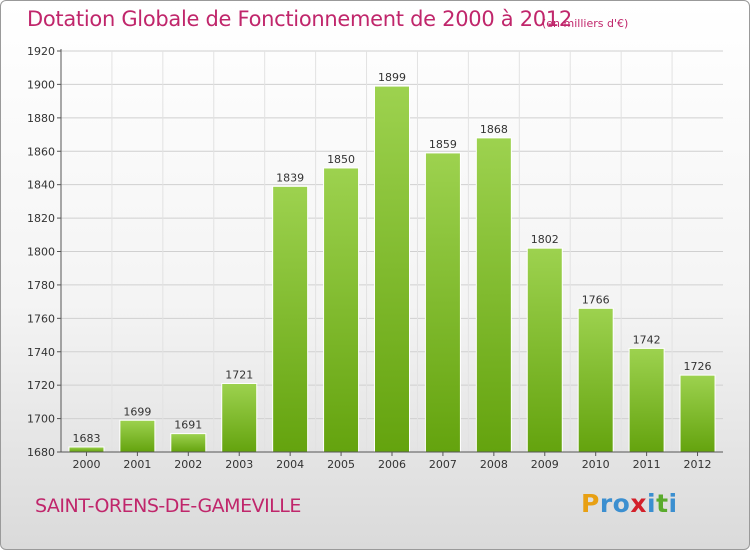  What do you see at coordinates (585, 23) in the screenshot?
I see `chart-unit: (en milliers d'€)` at bounding box center [585, 23].